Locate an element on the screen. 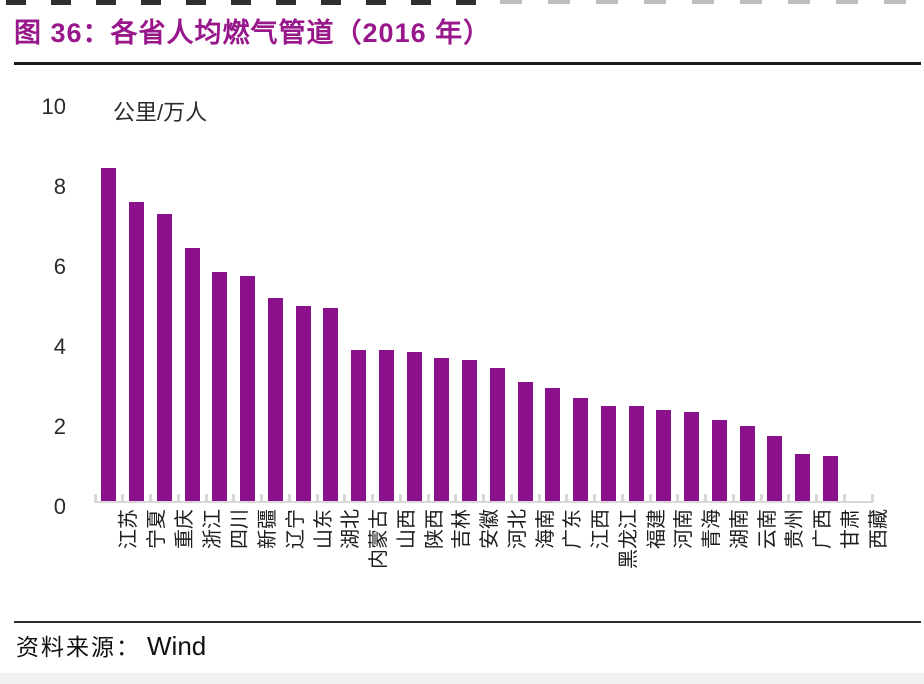 This screenshot has height=684, width=924. x-axis-category-label: 浙江 is located at coordinates (212, 529).